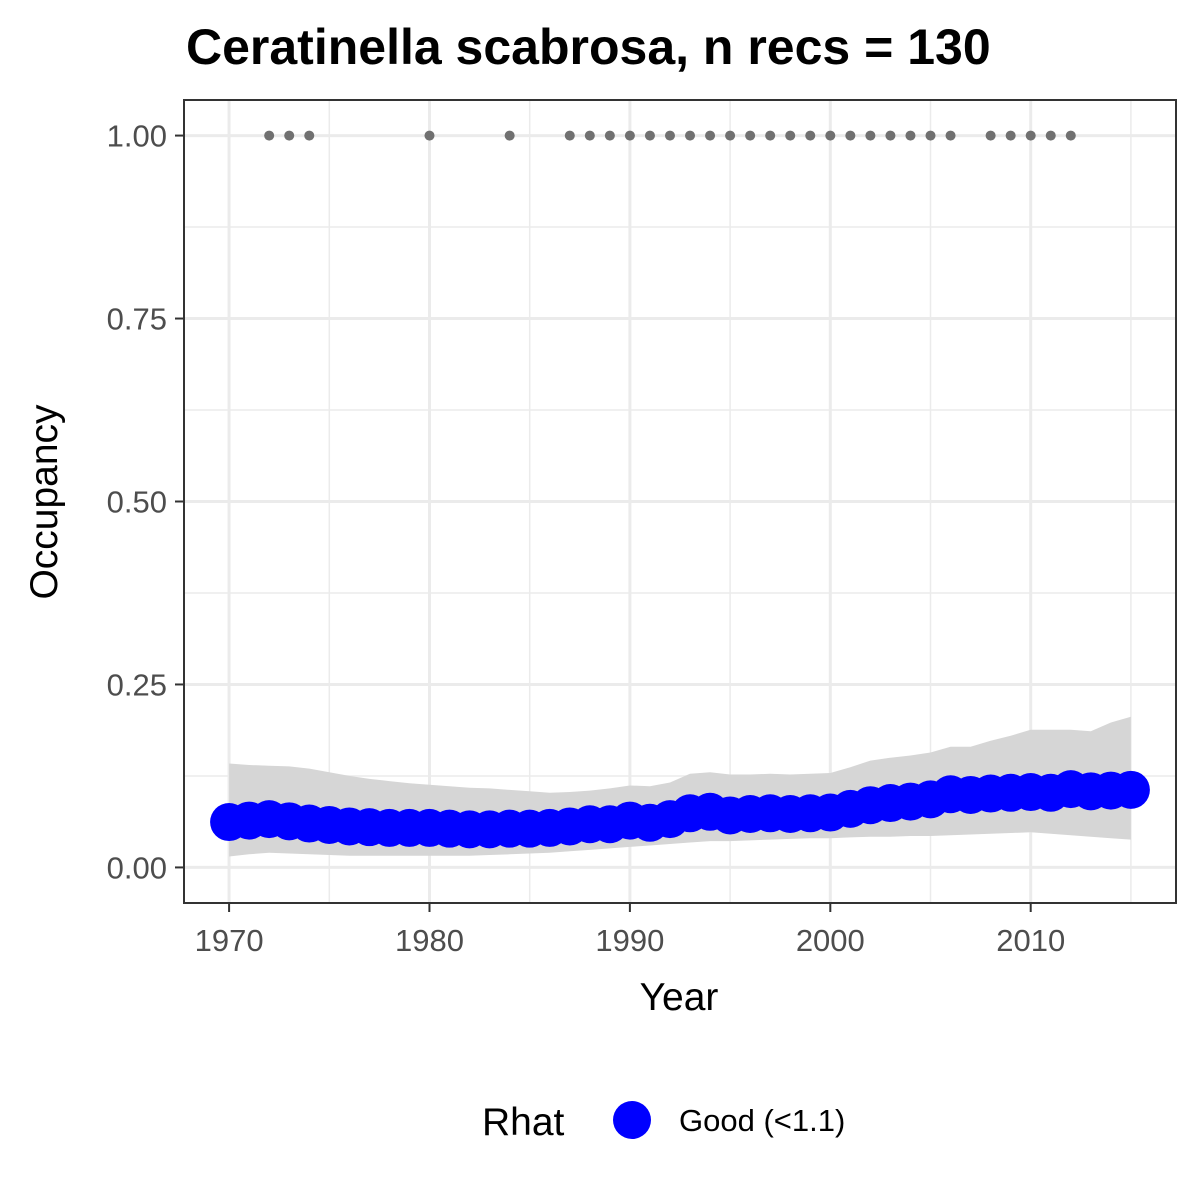 The image size is (1200, 1200). What do you see at coordinates (679, 997) in the screenshot?
I see `x-axis-title: Year` at bounding box center [679, 997].